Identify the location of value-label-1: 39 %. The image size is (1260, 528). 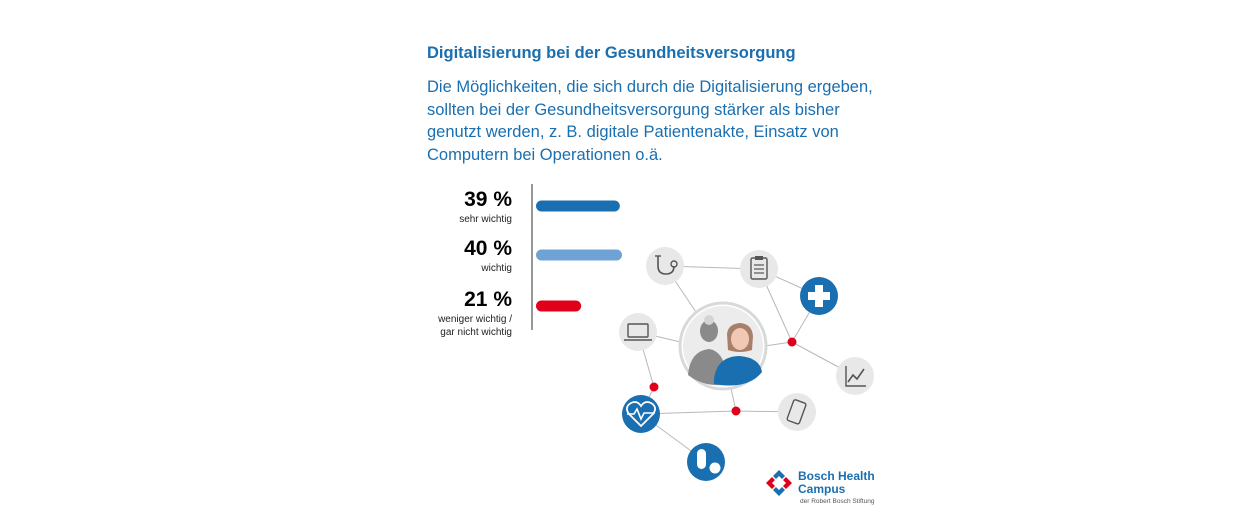
(488, 199).